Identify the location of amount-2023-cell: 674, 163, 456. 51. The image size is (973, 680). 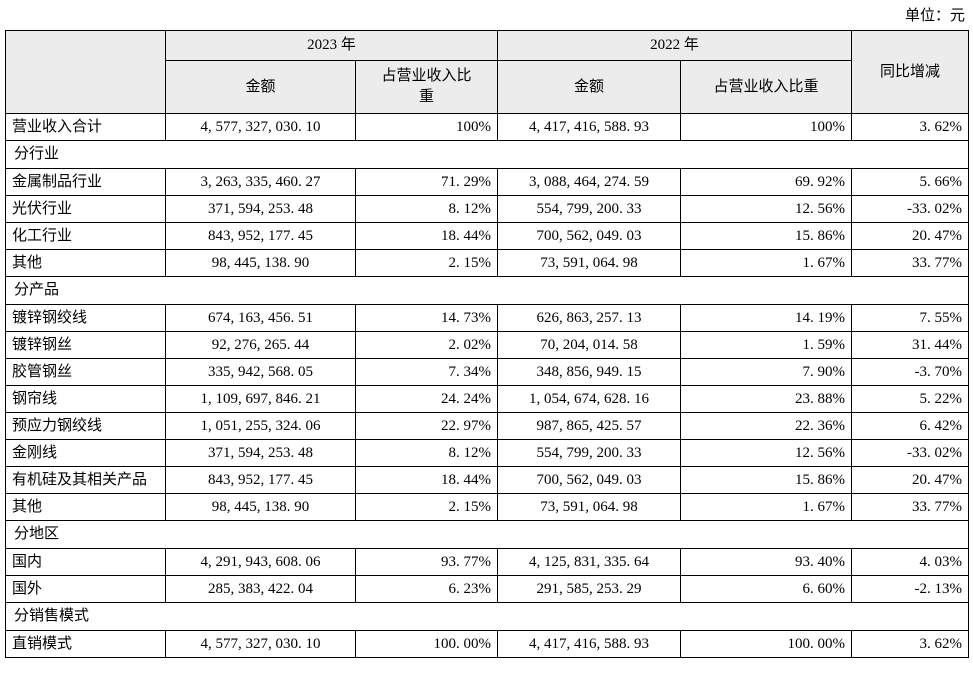
(260, 318).